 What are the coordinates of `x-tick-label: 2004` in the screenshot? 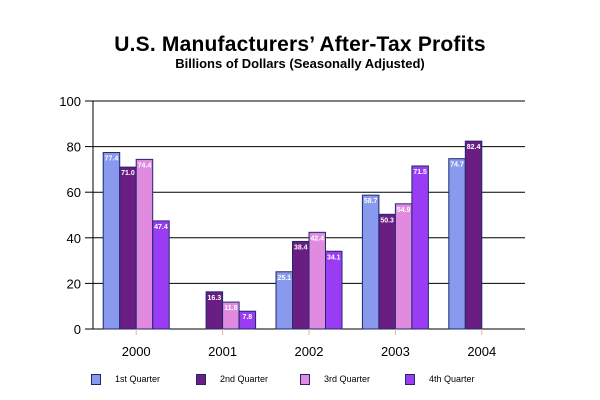 It's located at (481, 351).